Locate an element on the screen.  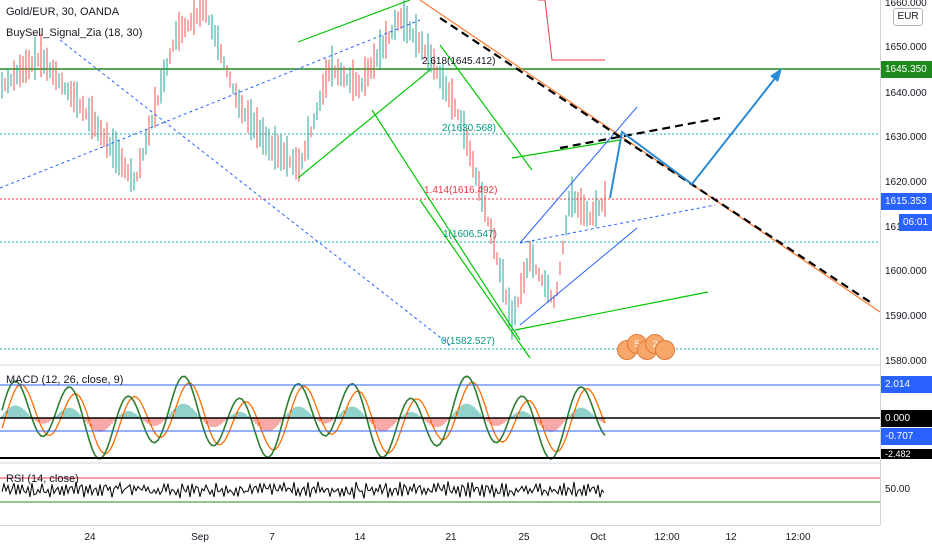
rsi-title: RSI (14, close) is located at coordinates (42, 479).